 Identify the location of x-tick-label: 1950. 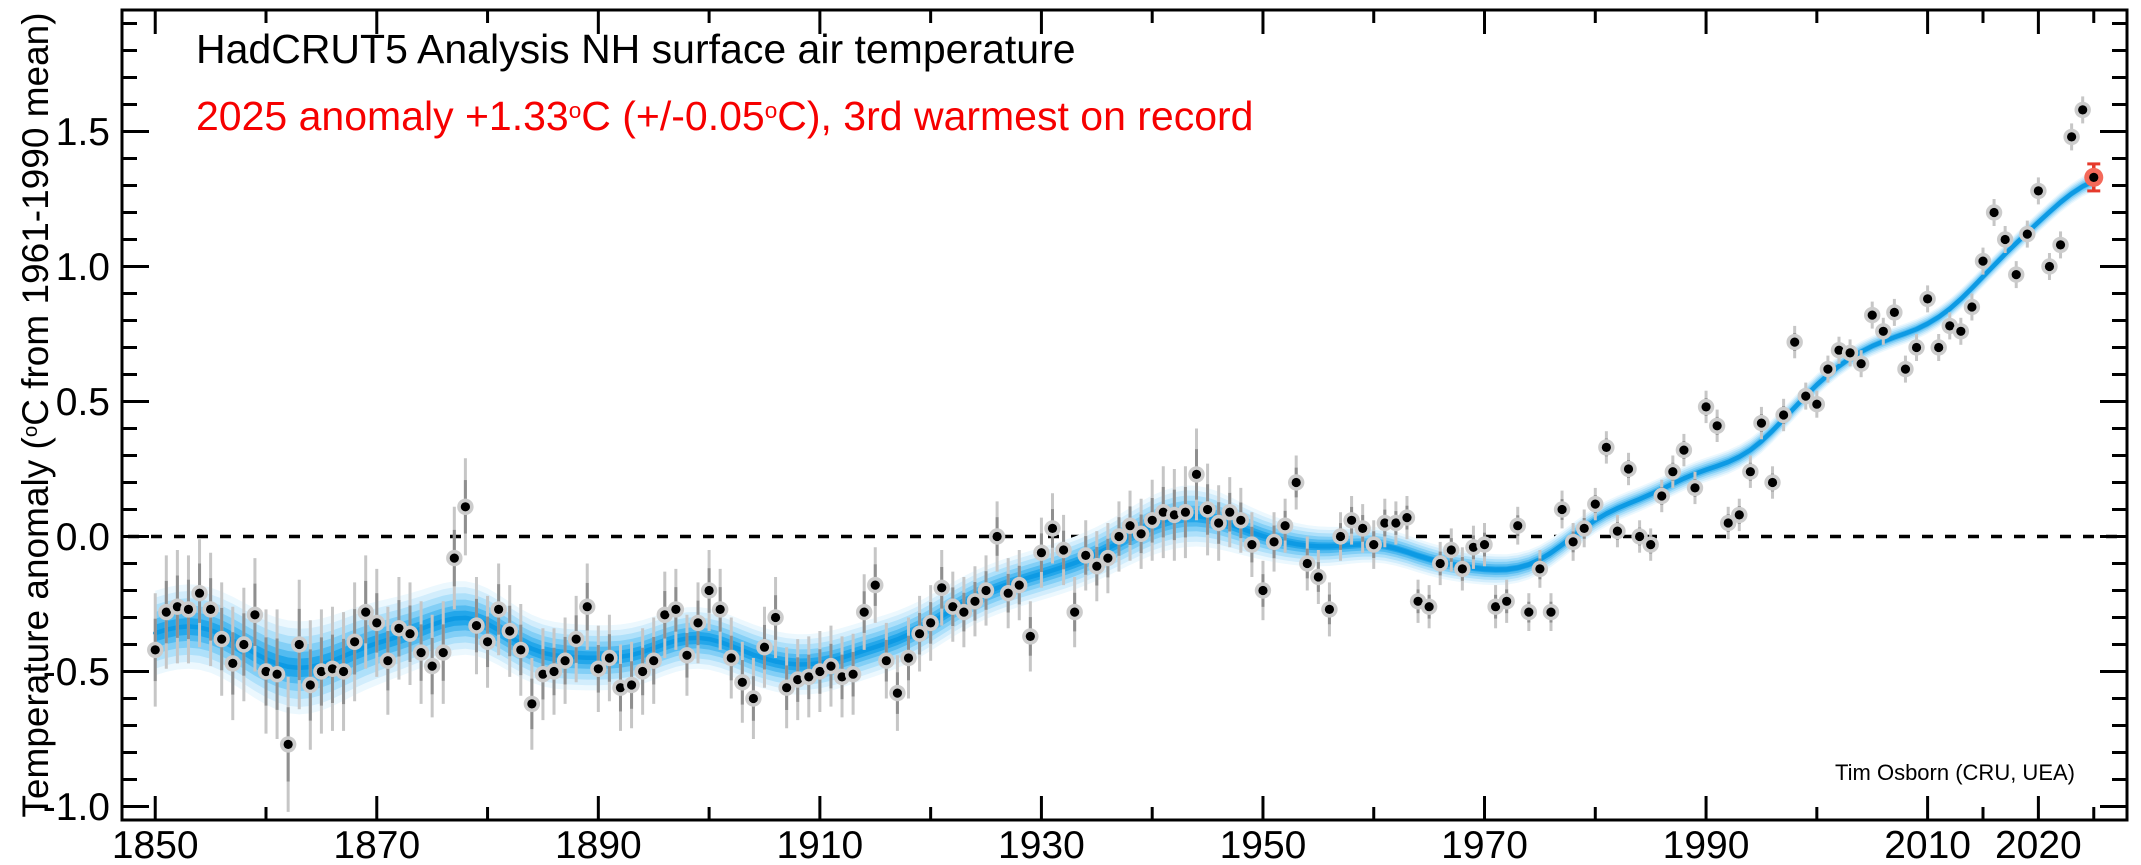
(1263, 844).